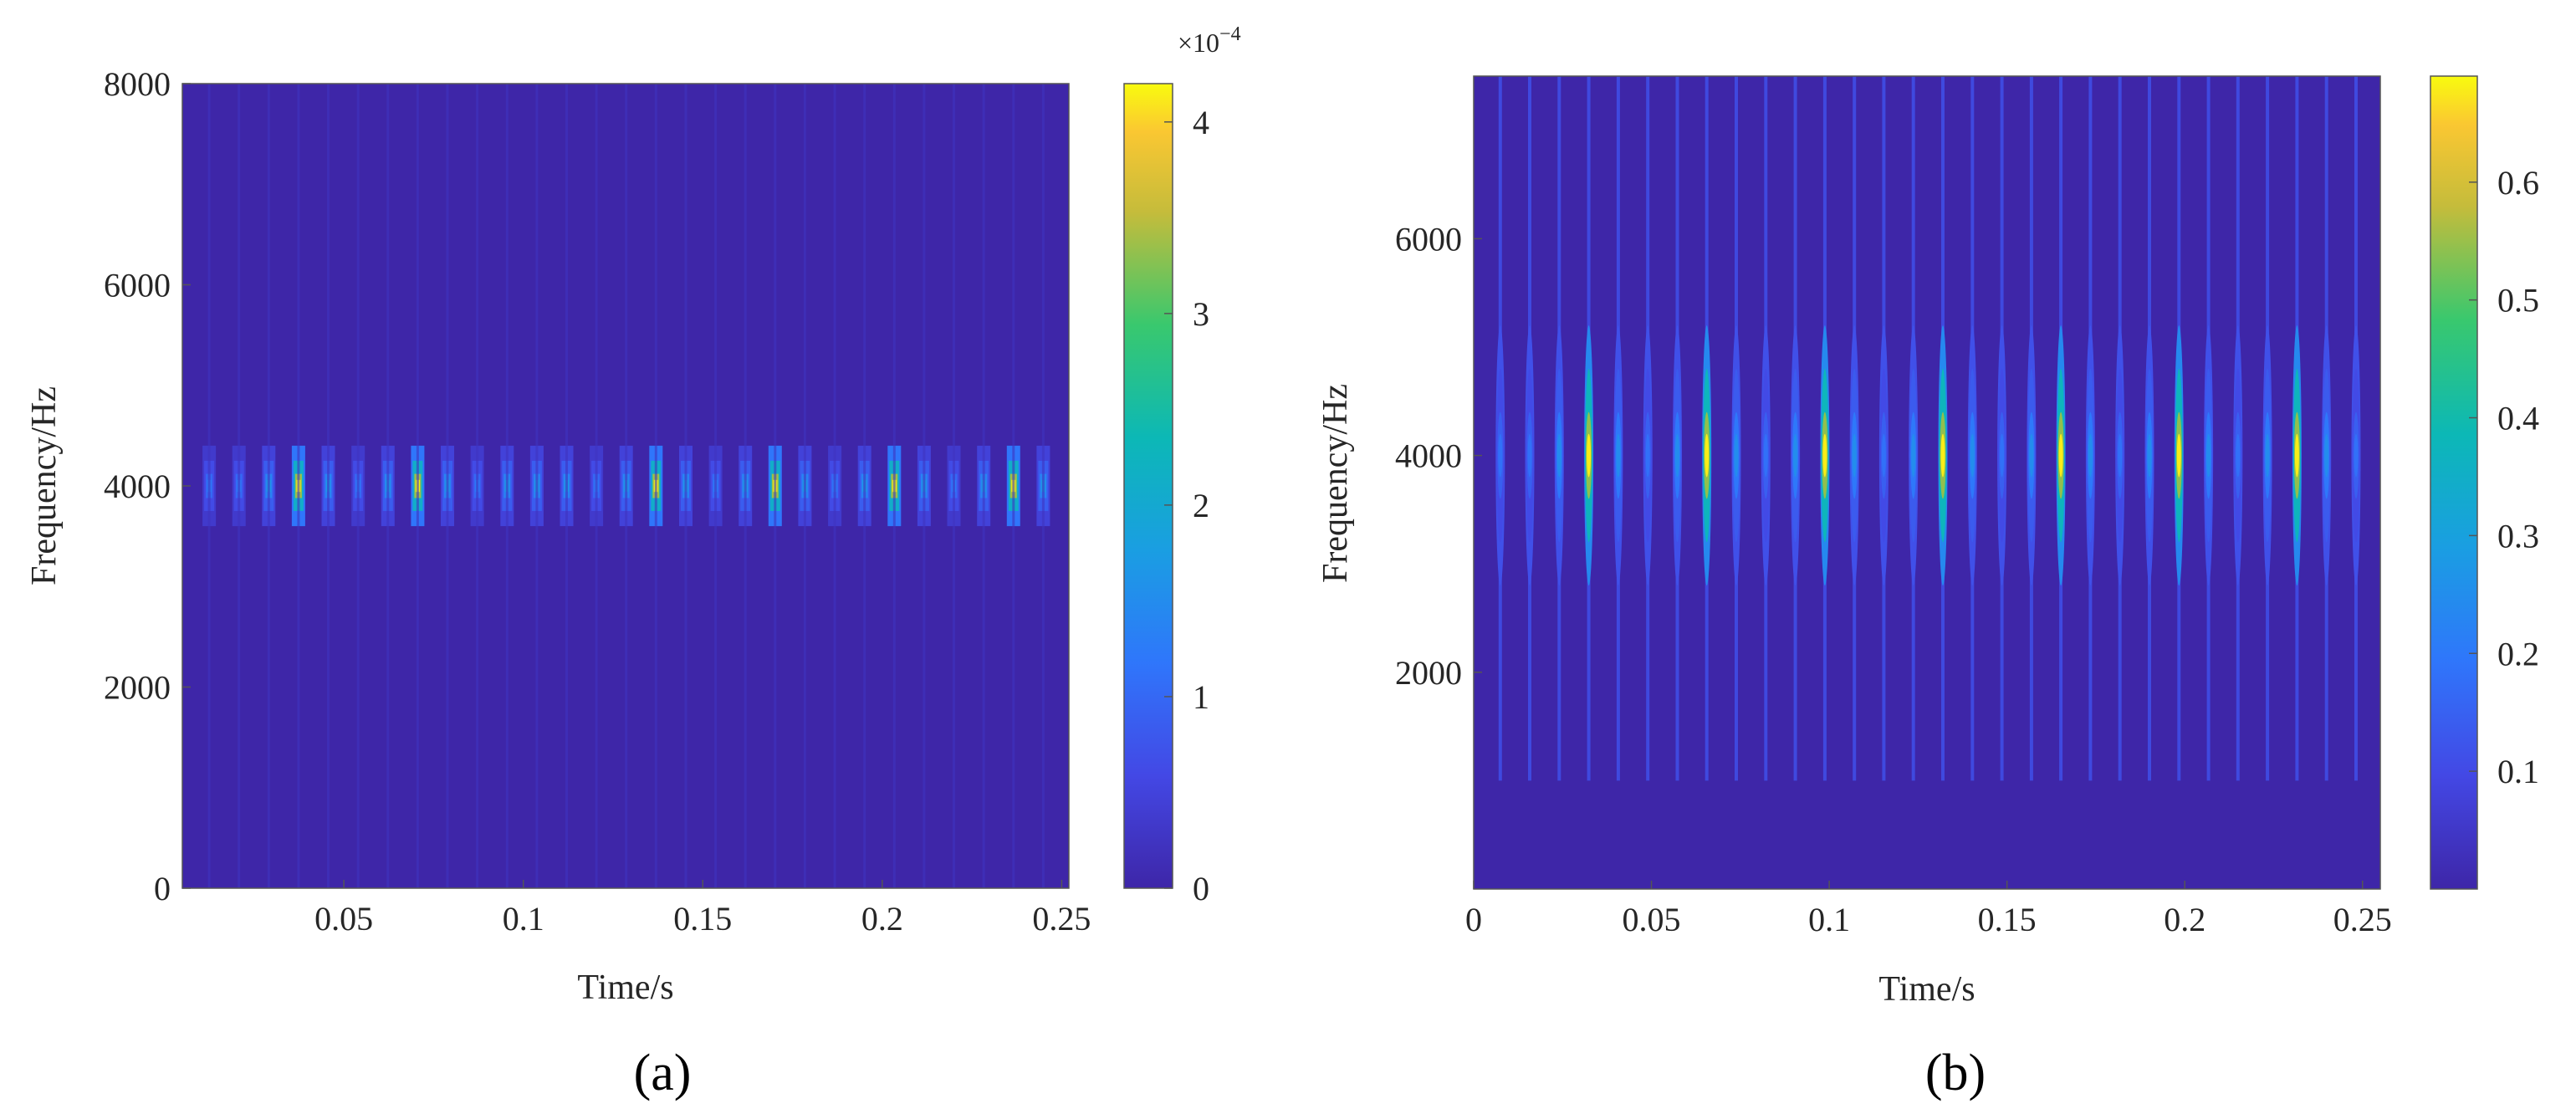  I want to click on panel-a-colorbar-exponent: ×10⁻⁴, so click(1209, 40).